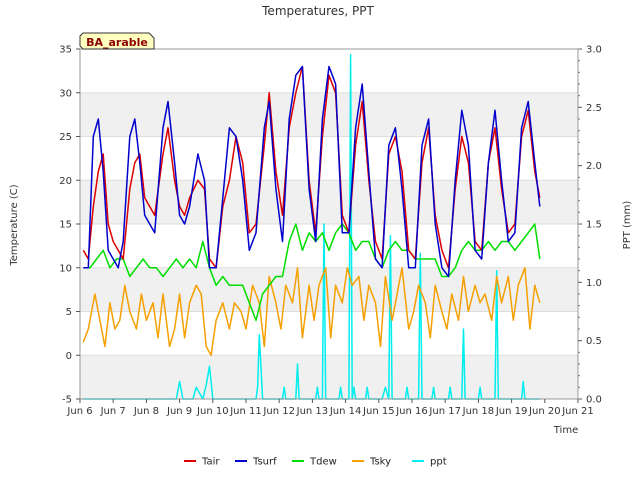  Describe the element at coordinates (65, 268) in the screenshot. I see `y-left-tick-label: 10` at that location.